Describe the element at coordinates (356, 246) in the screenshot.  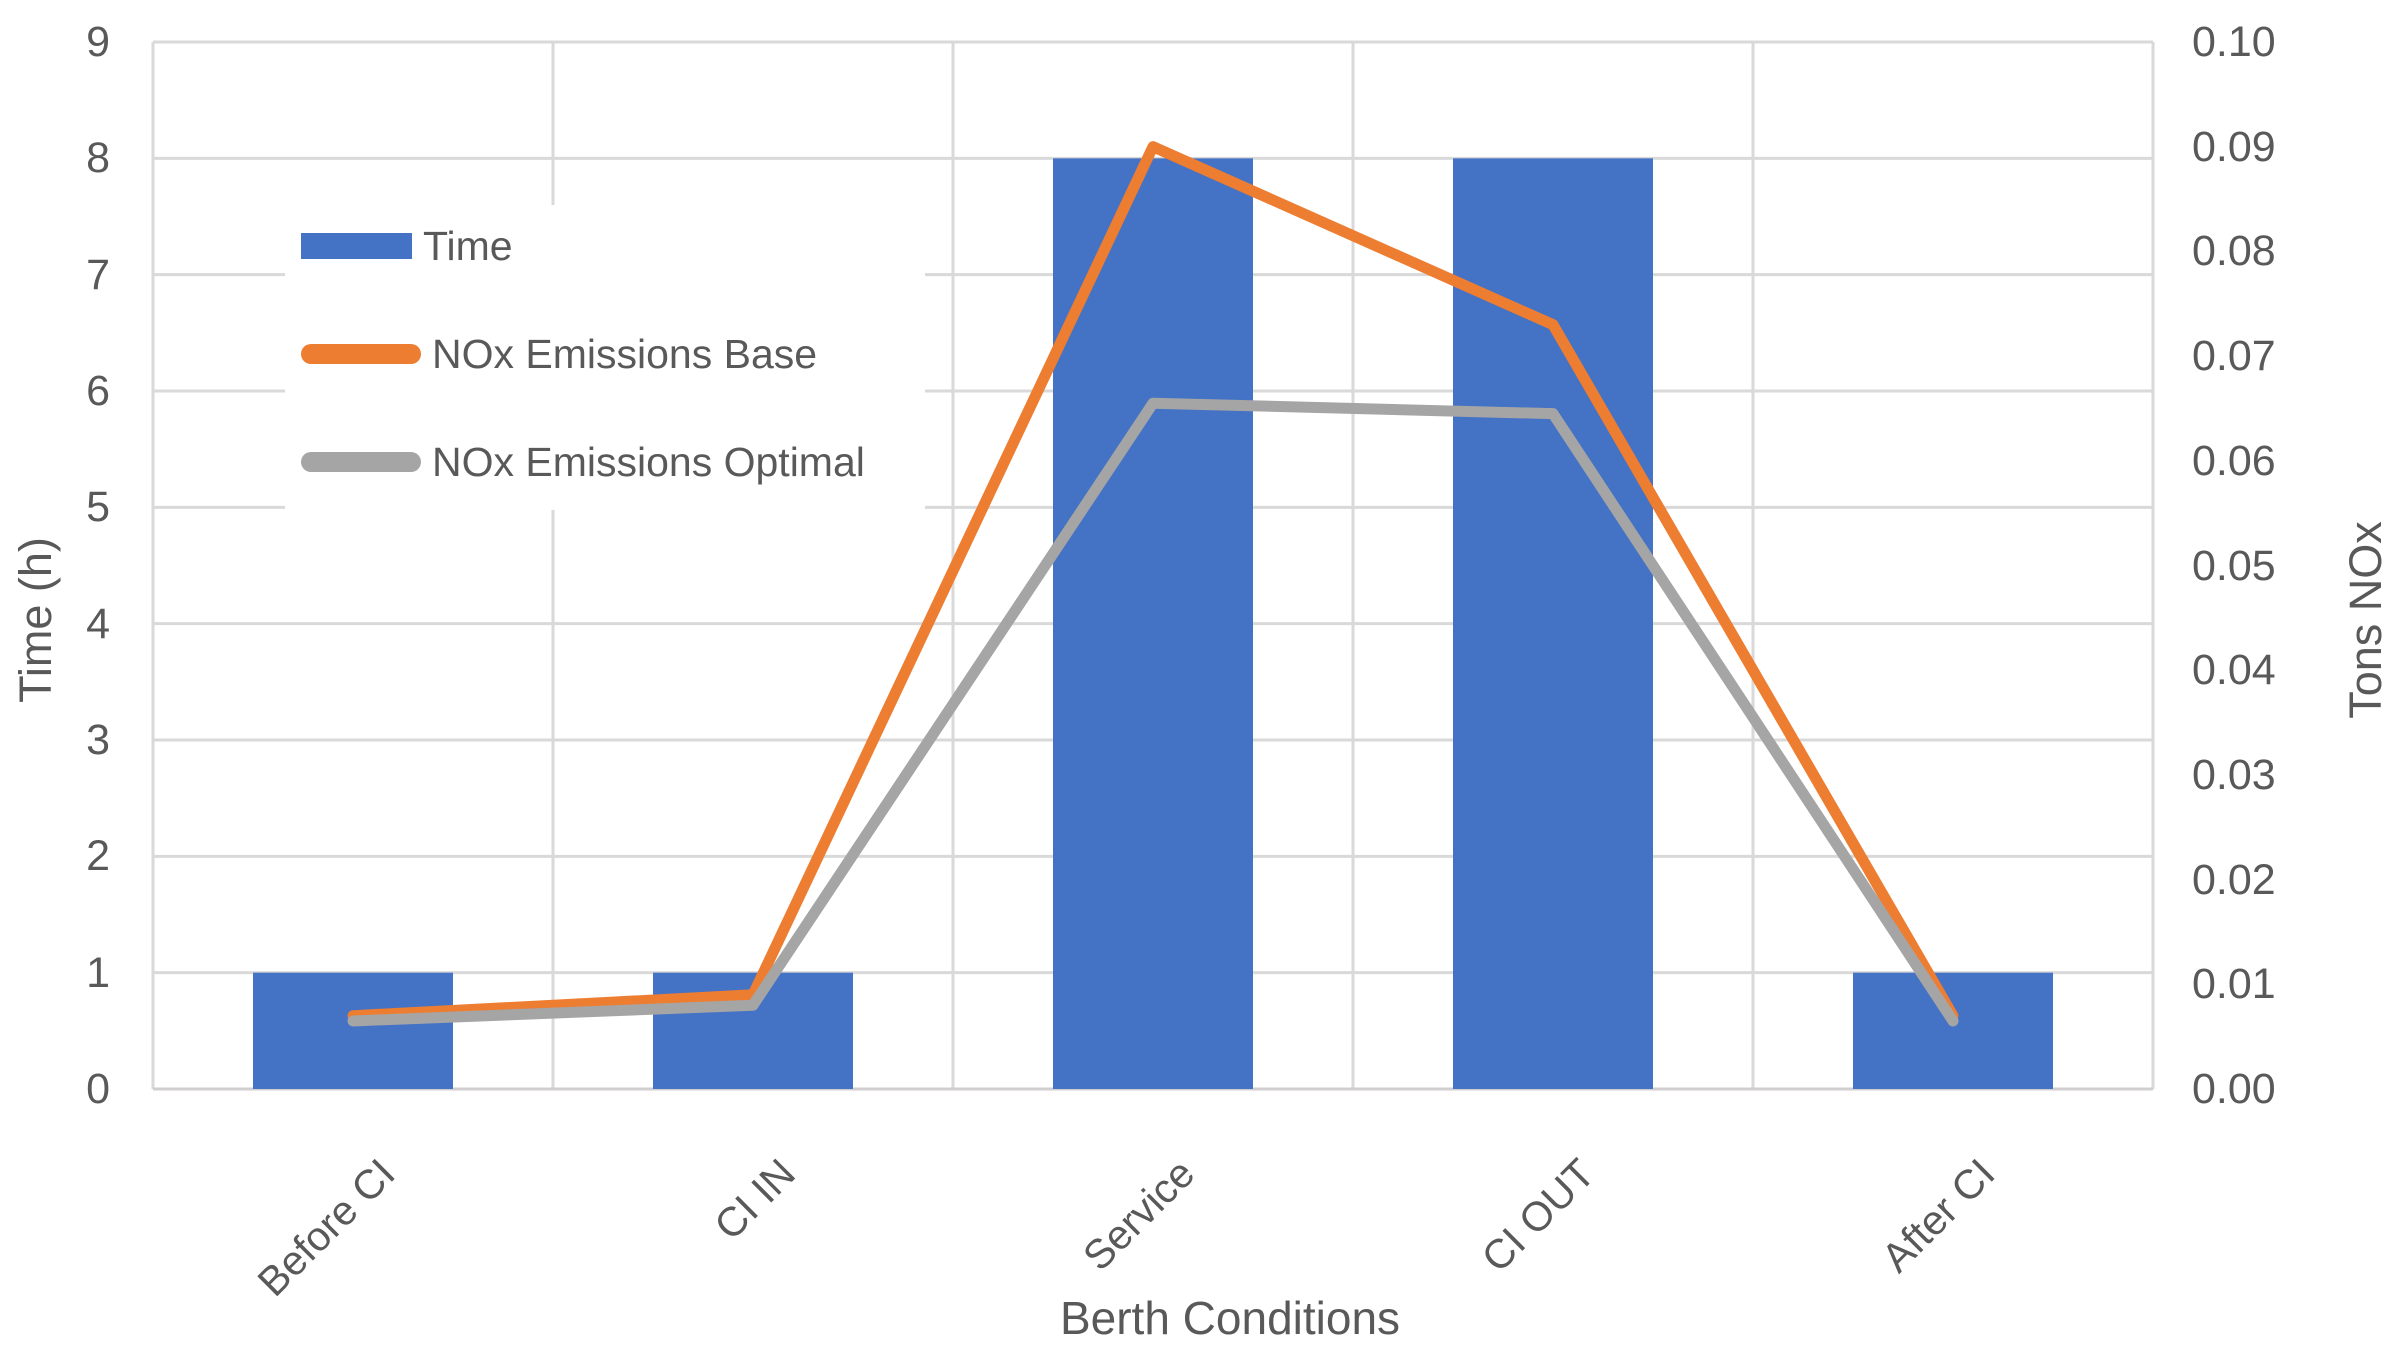
I see `legend-swatch-time` at that location.